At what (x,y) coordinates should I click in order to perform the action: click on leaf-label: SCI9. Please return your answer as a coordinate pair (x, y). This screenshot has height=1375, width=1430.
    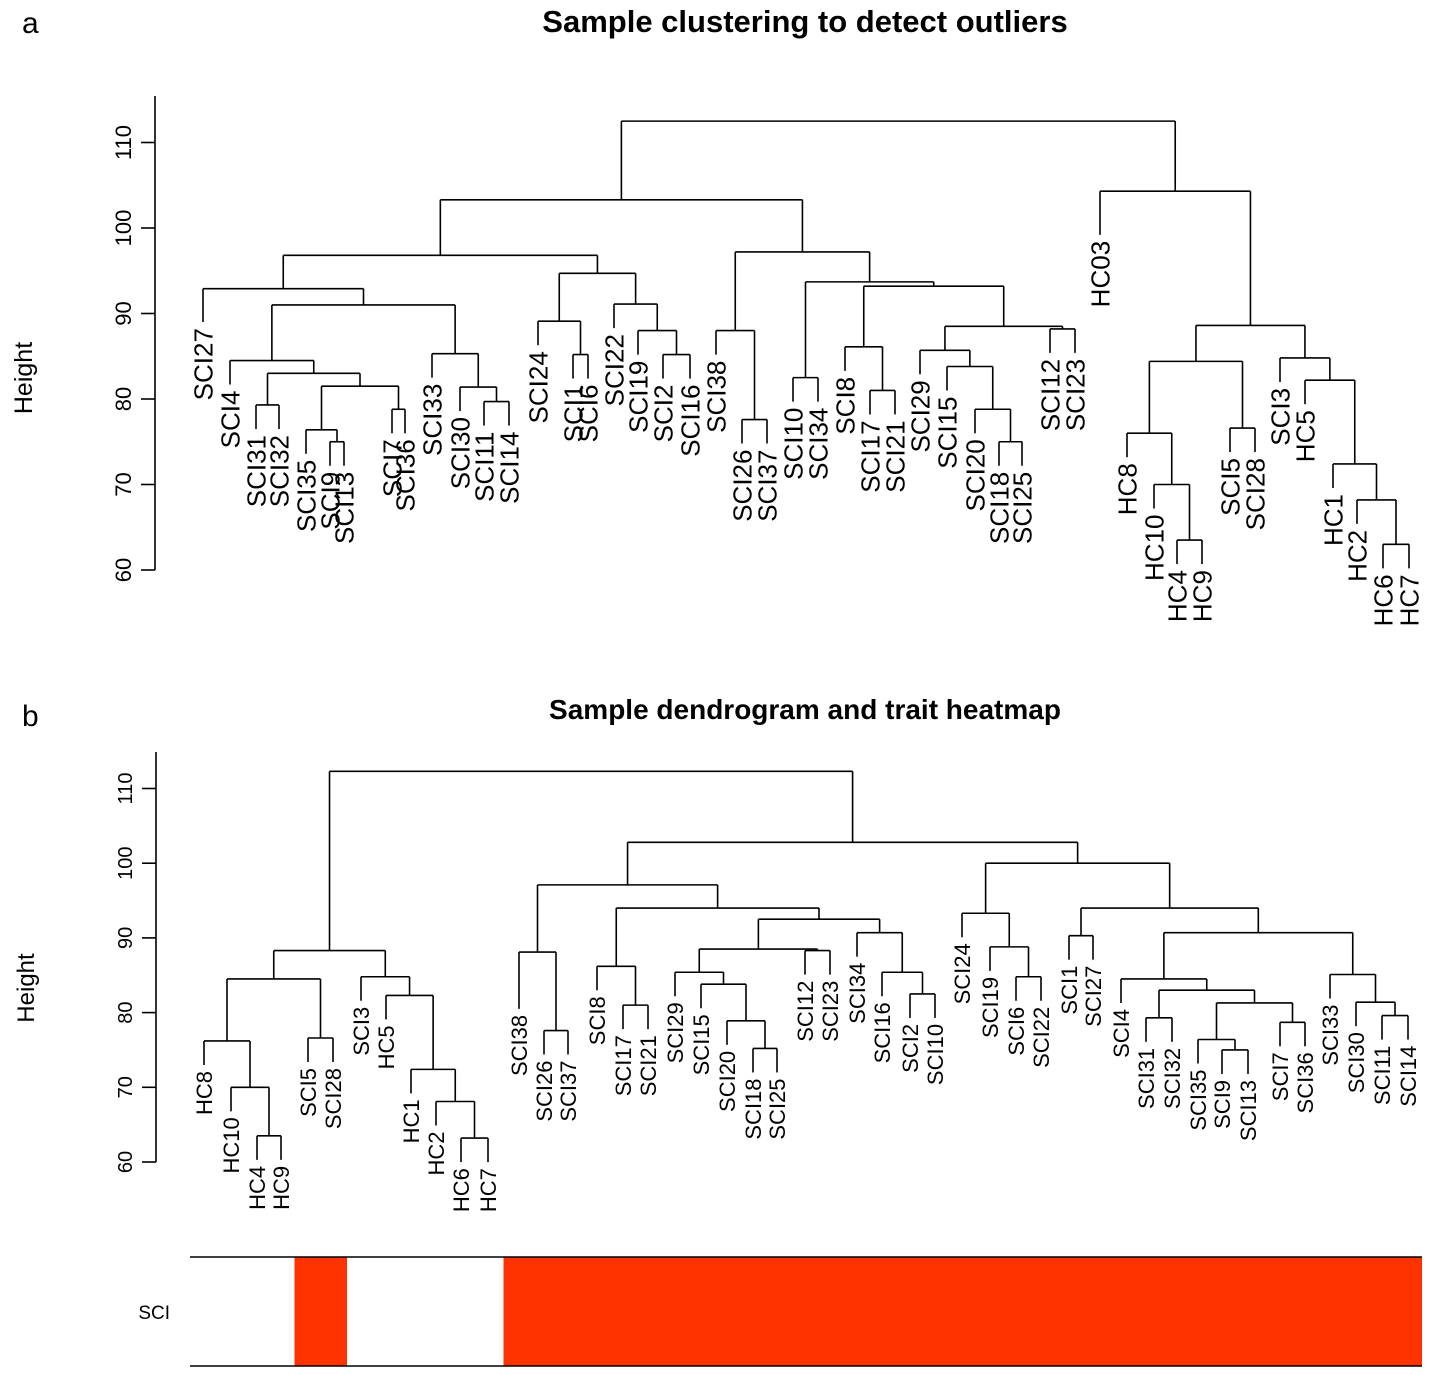
    Looking at the image, I should click on (330, 501).